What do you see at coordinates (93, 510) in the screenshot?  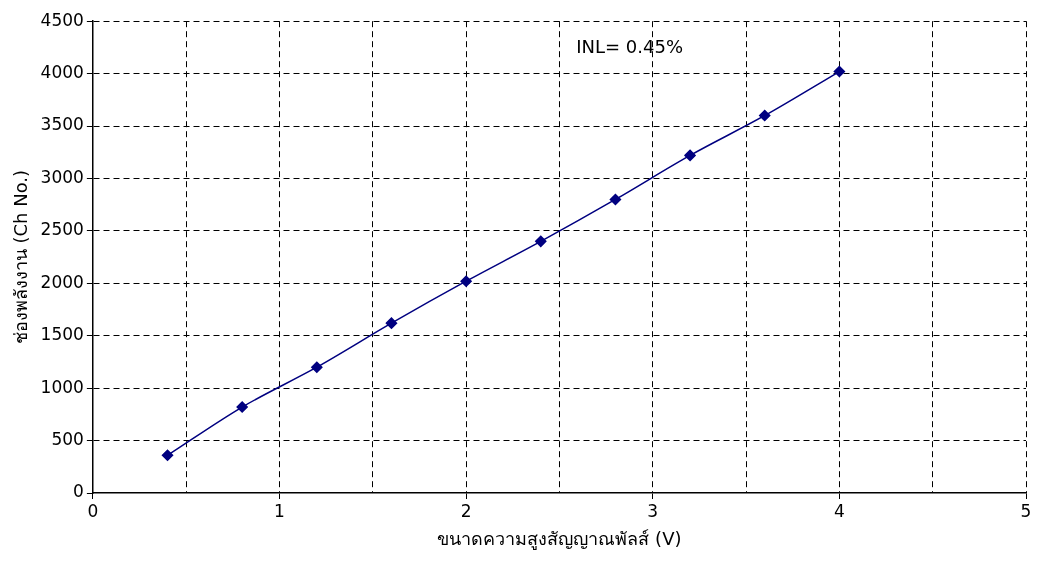 I see `x-tick-label: 0` at bounding box center [93, 510].